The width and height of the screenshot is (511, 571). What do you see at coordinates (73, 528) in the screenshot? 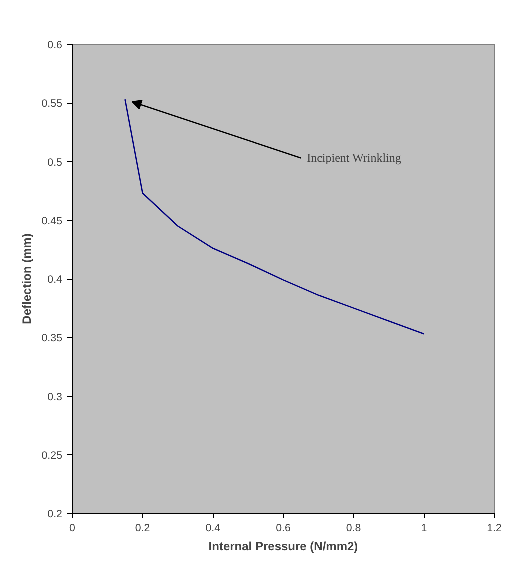
I see `x-tick-label: 0` at bounding box center [73, 528].